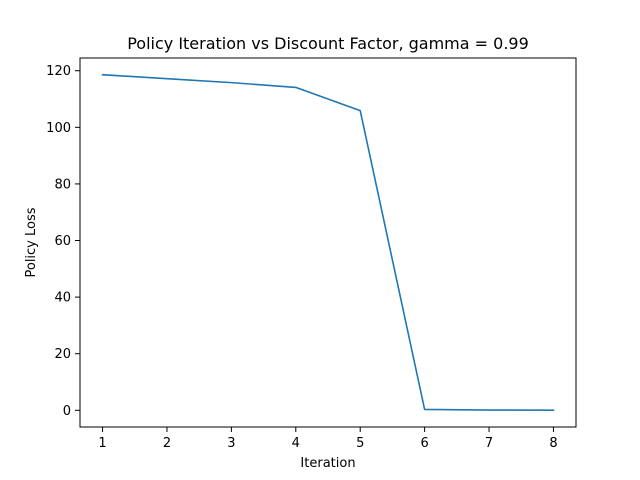  Describe the element at coordinates (360, 443) in the screenshot. I see `x-tick-label: 5` at that location.